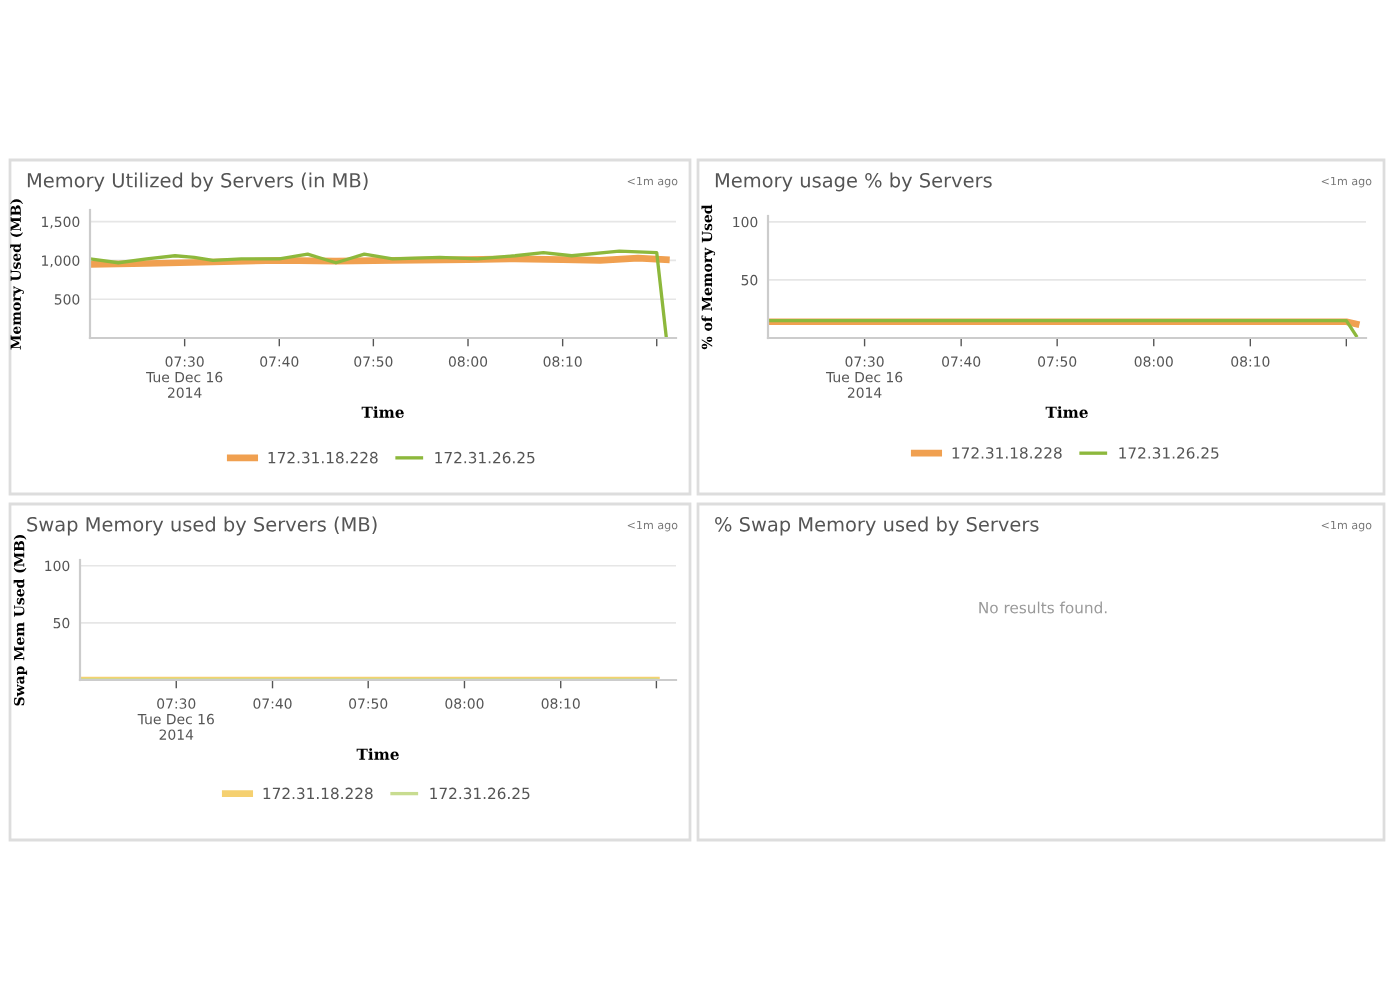 This screenshot has width=1390, height=988. I want to click on line-series, so click(379, 293).